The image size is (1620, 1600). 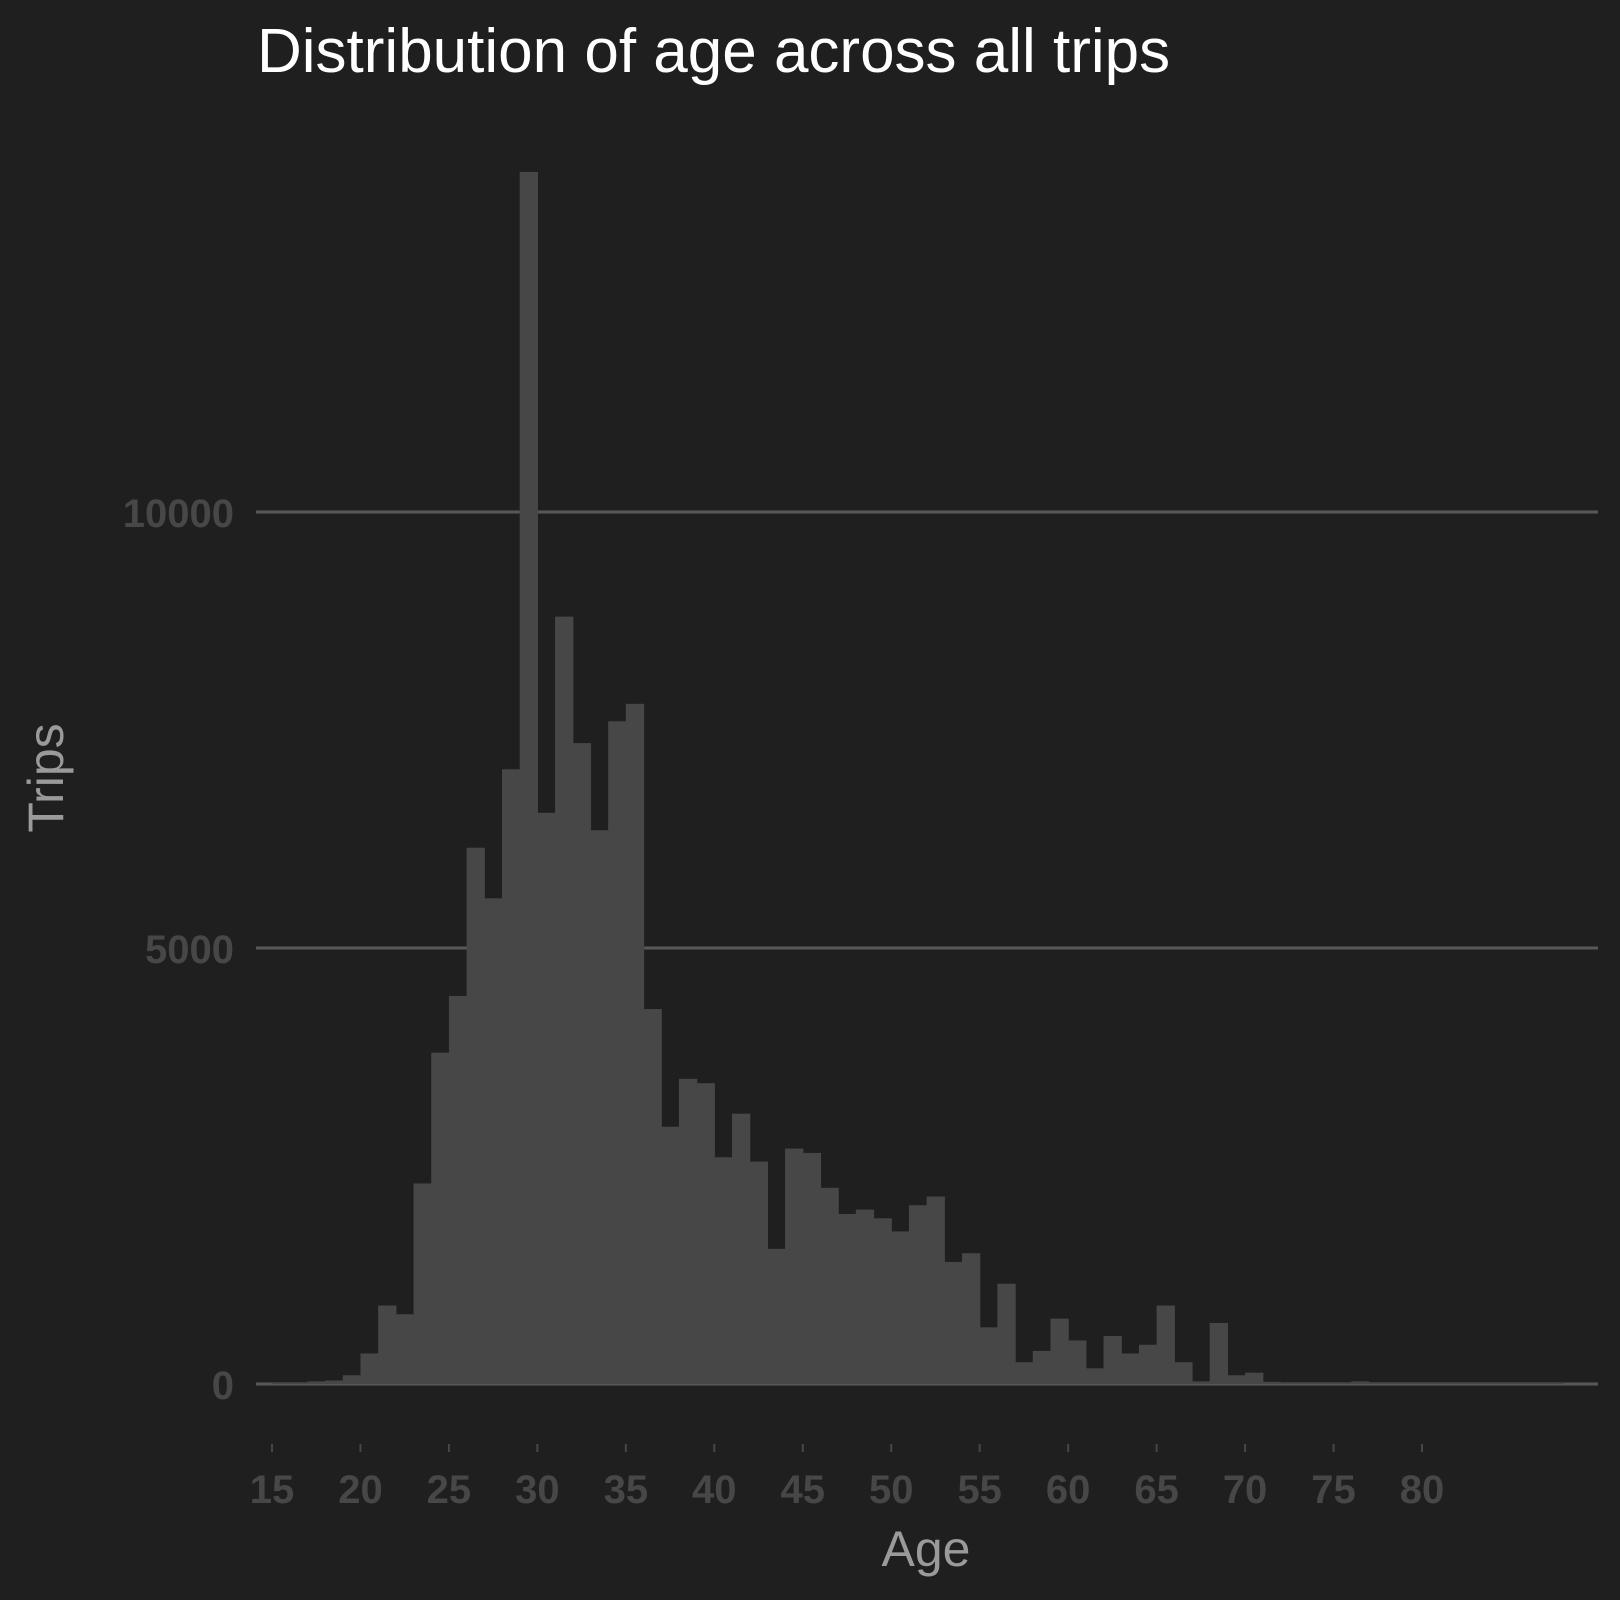 What do you see at coordinates (178, 514) in the screenshot?
I see `y-tick-label: 10000` at bounding box center [178, 514].